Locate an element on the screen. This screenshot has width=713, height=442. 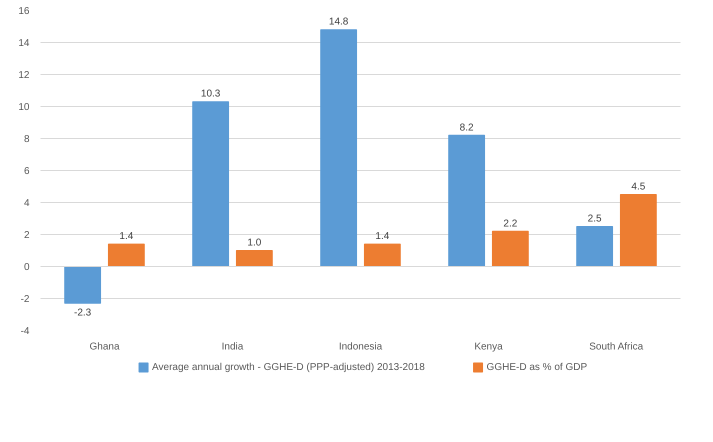
data-label: 14.8 is located at coordinates (338, 22).